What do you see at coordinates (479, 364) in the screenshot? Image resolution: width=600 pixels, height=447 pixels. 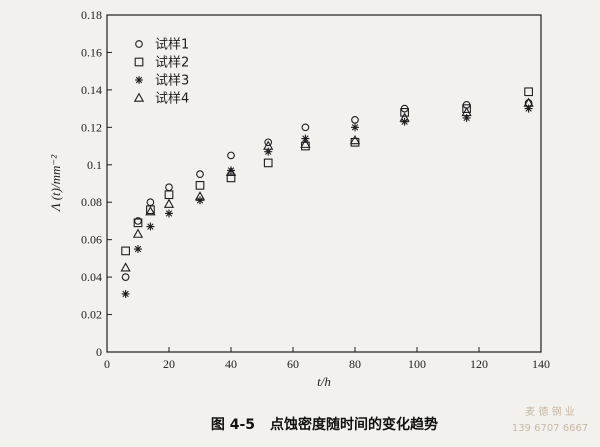 I see `x-tick-label: 120` at bounding box center [479, 364].